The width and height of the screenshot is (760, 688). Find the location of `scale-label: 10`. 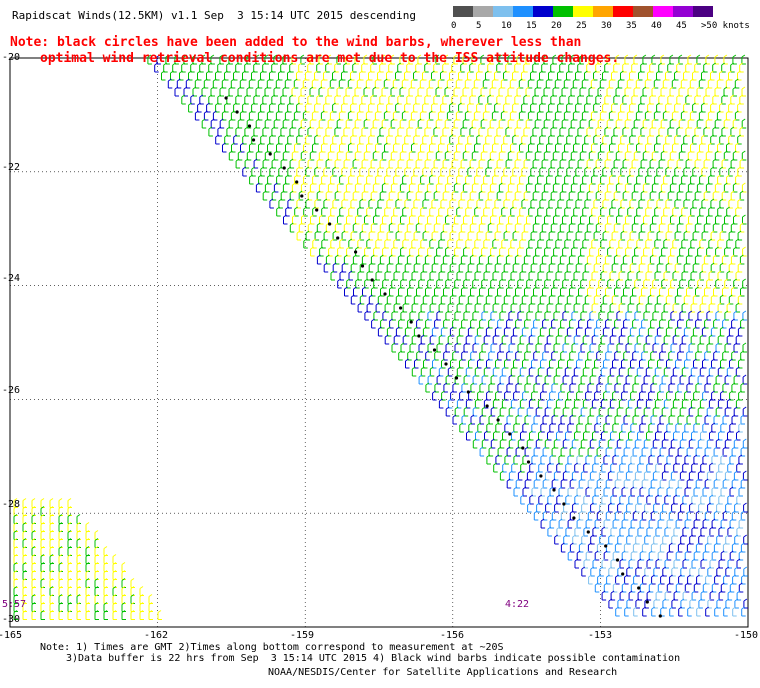

scale-label: 10 is located at coordinates (506, 26).